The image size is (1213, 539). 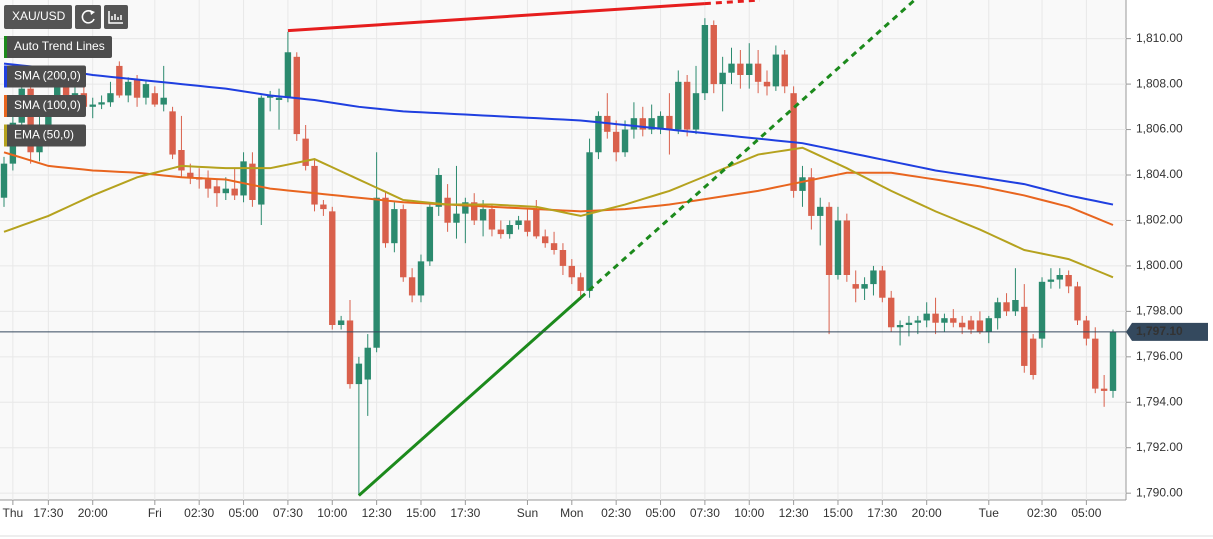 What do you see at coordinates (571, 513) in the screenshot?
I see `x-tick-label: Mon` at bounding box center [571, 513].